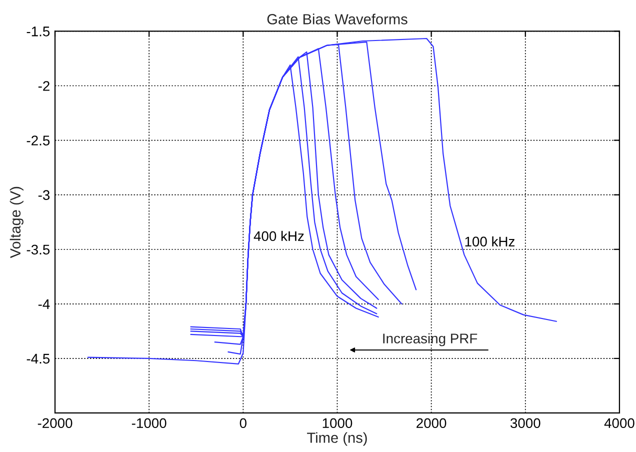 The height and width of the screenshot is (452, 636). What do you see at coordinates (337, 423) in the screenshot?
I see `x-tick-label: 1000` at bounding box center [337, 423].